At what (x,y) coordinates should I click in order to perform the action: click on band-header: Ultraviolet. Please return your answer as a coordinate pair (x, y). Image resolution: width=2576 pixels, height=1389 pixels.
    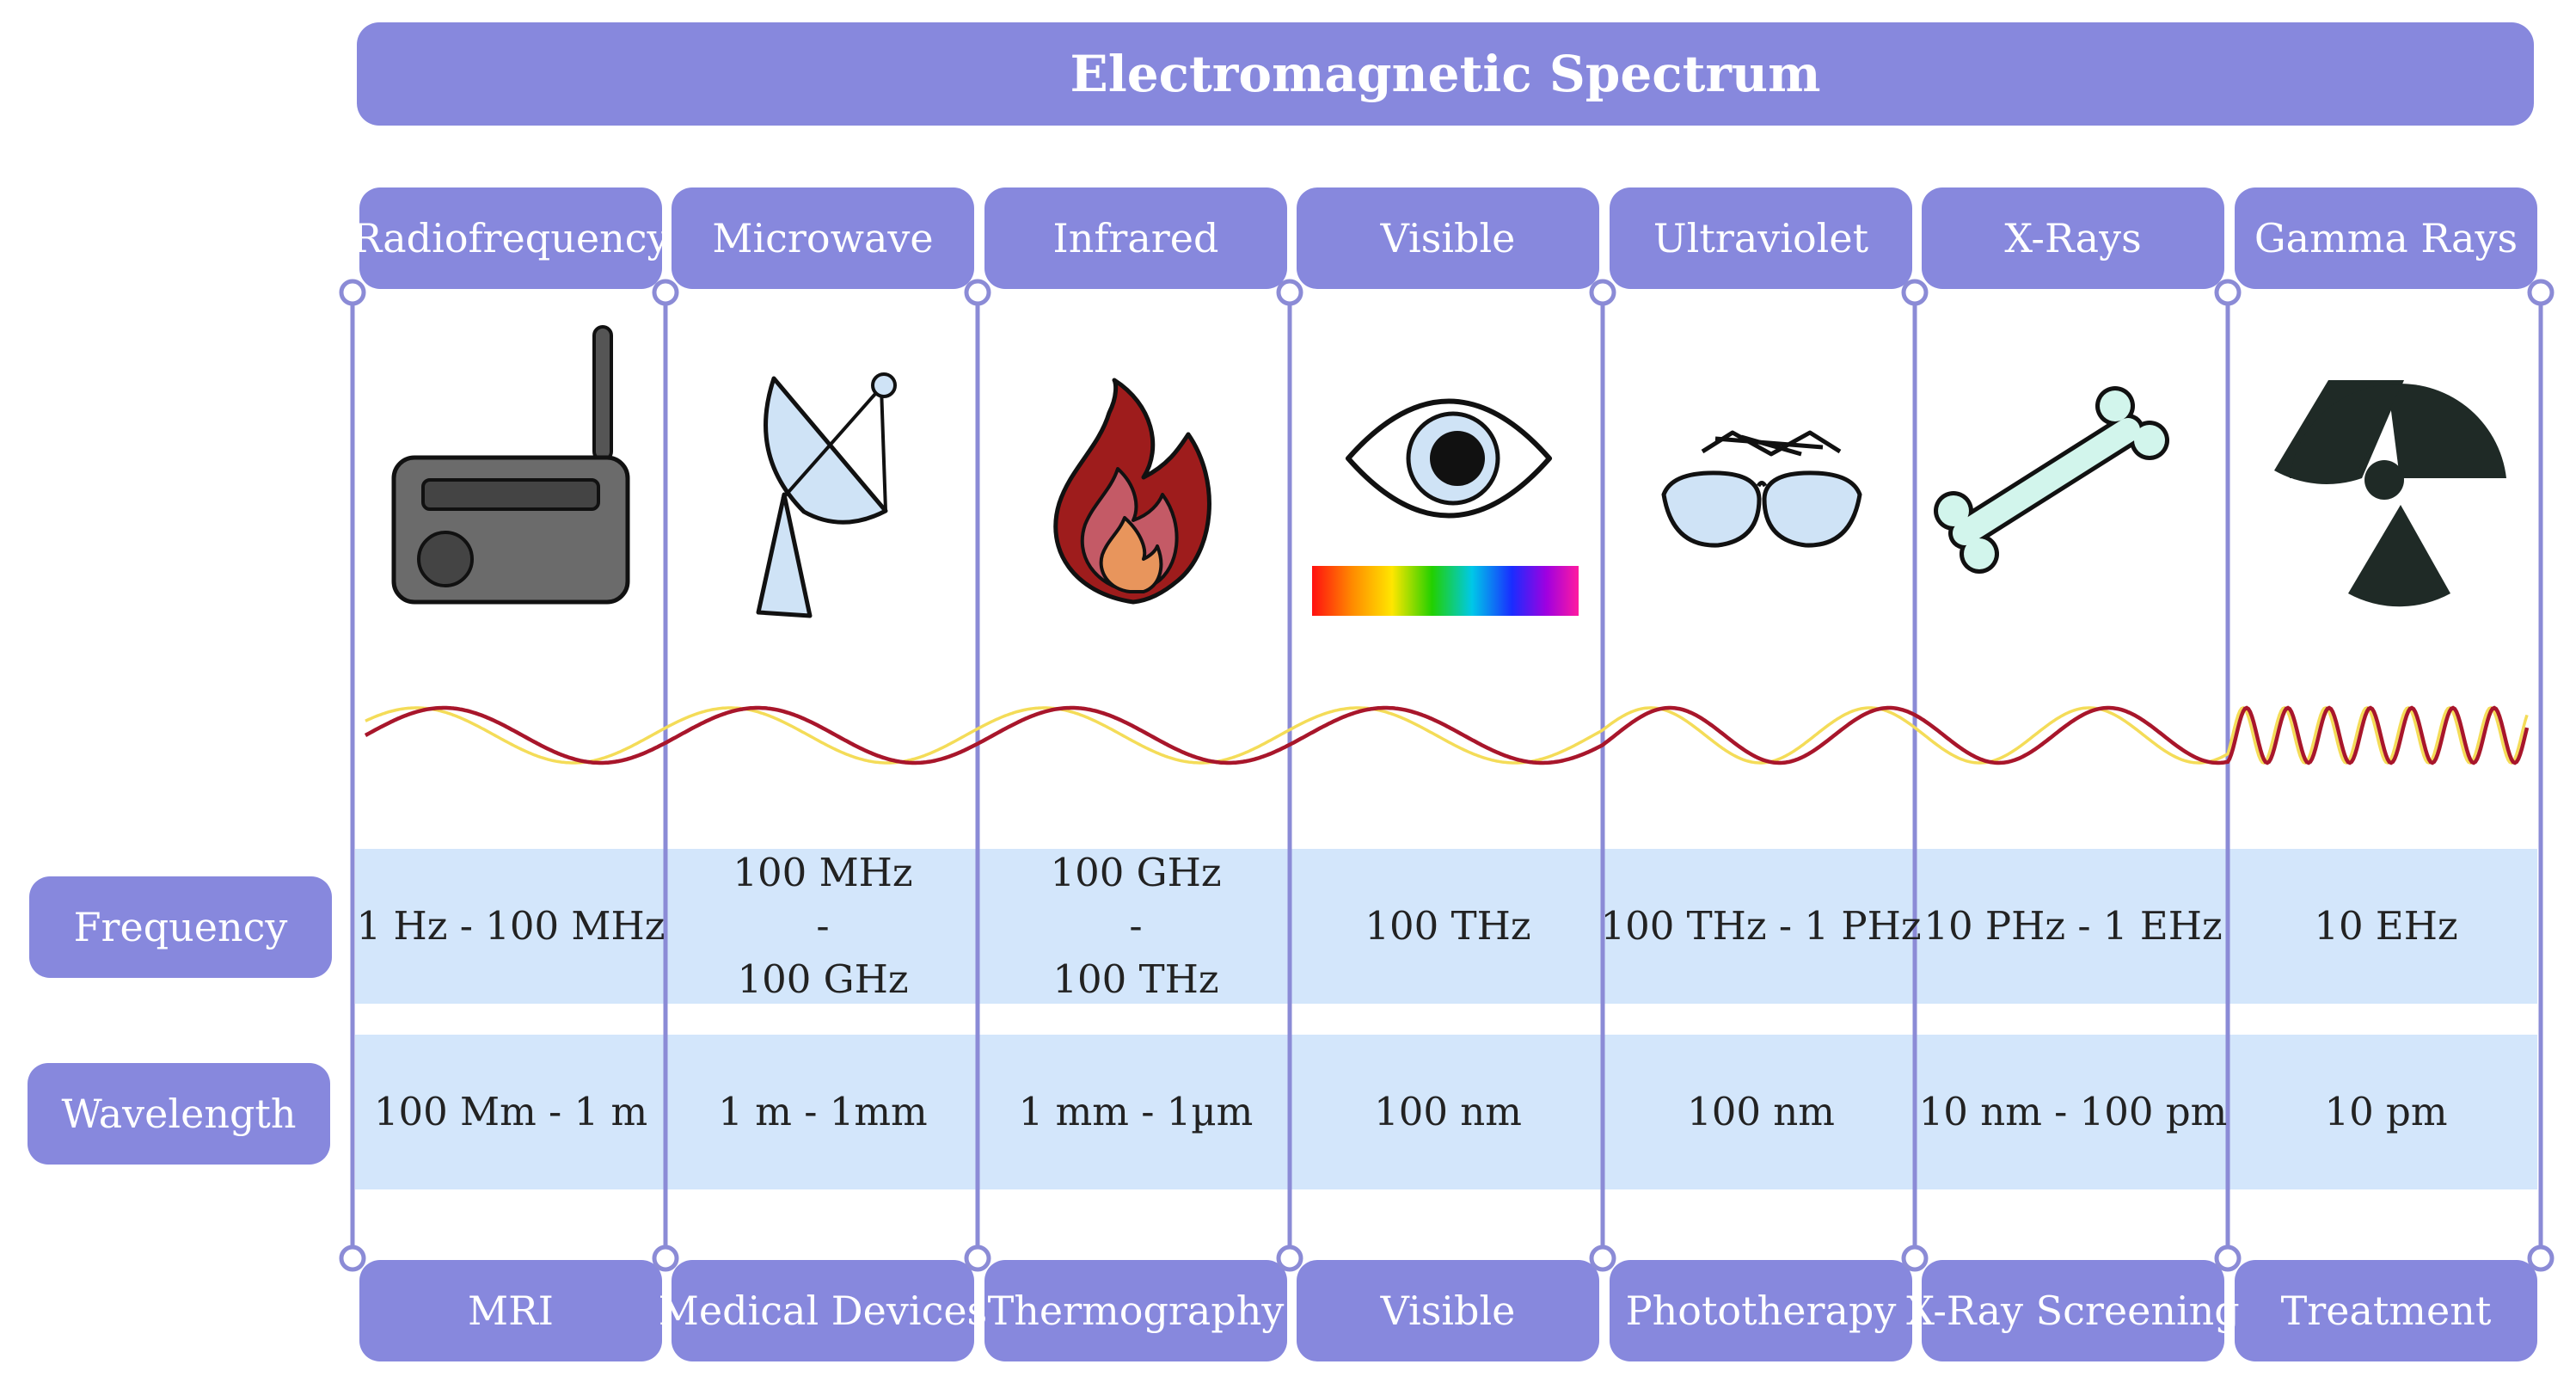
    Looking at the image, I should click on (1761, 238).